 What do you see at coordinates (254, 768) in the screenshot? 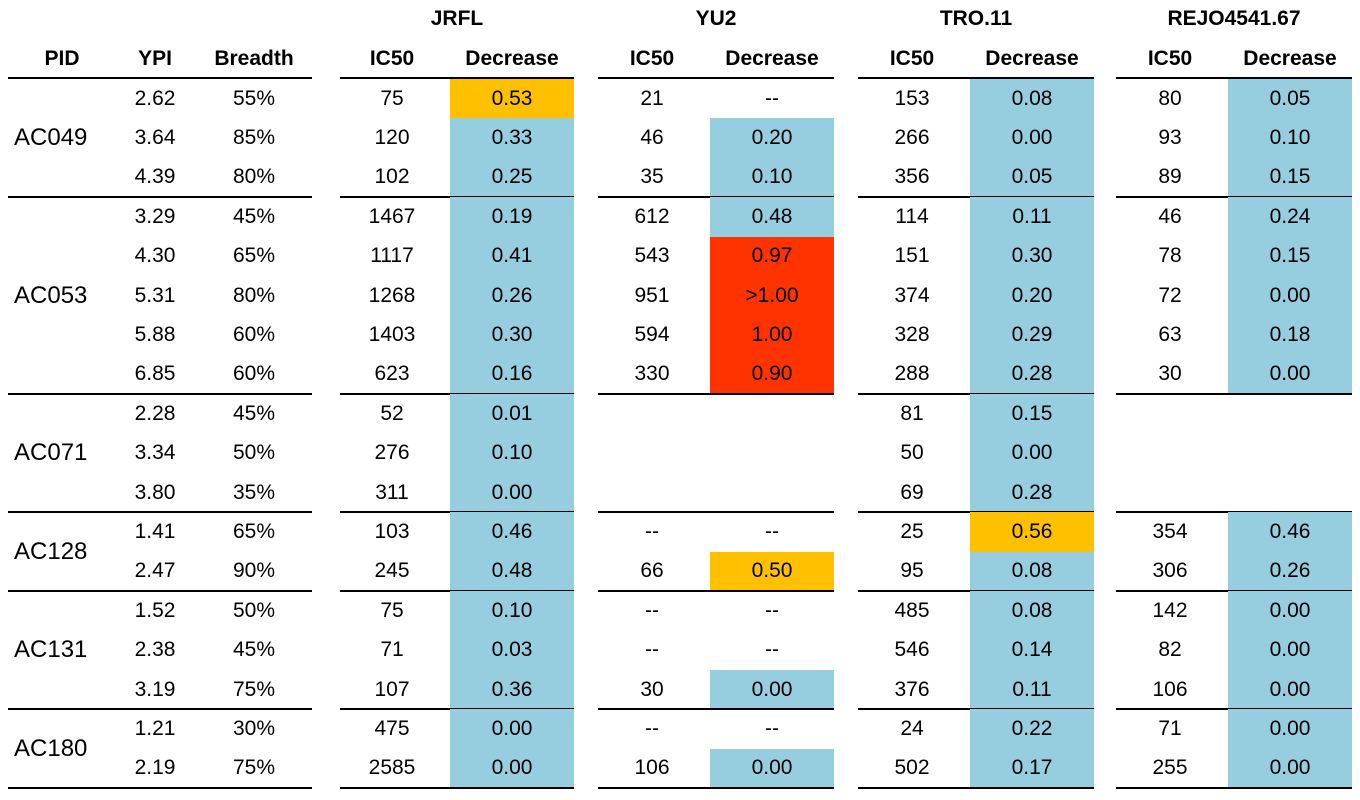
I see `breadth-cell: 75%` at bounding box center [254, 768].